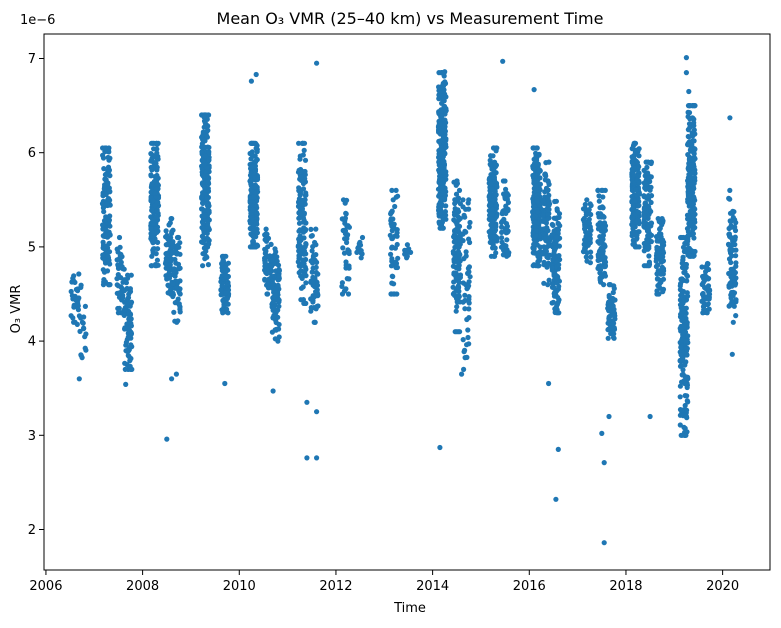 This screenshot has width=781, height=628. I want to click on y-offset-label: 1e−6, so click(37, 20).